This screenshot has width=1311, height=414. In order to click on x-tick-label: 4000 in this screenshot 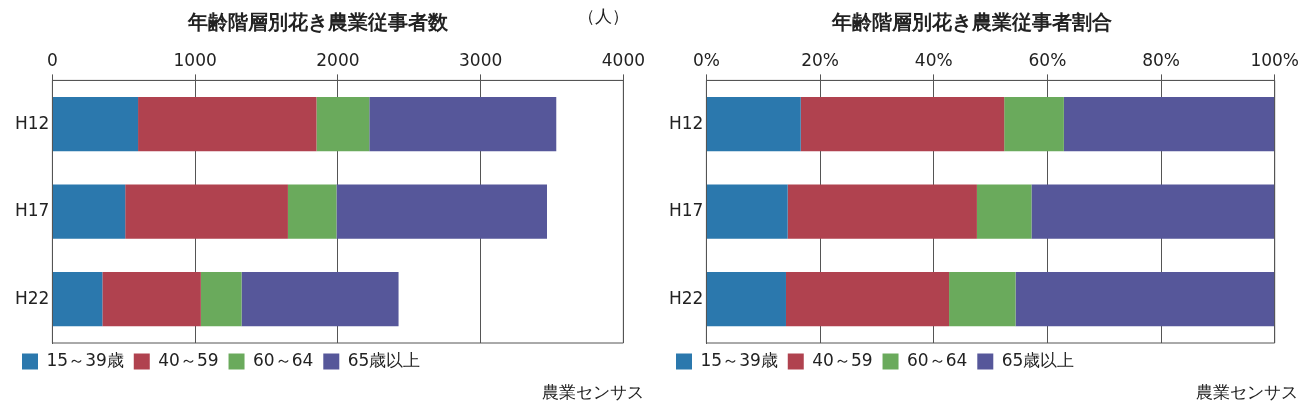, I will do `click(623, 59)`.